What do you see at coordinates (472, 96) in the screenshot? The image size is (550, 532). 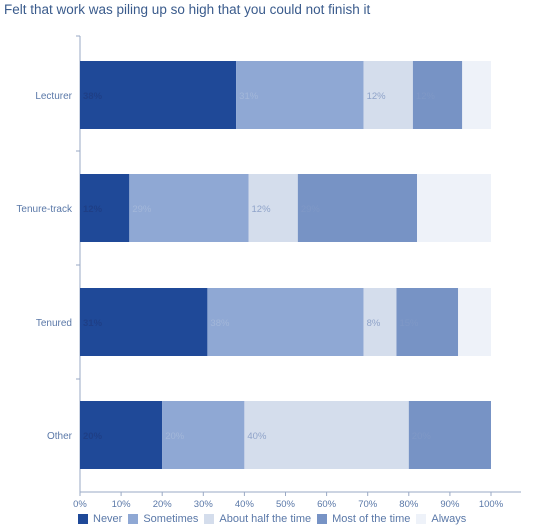 I see `data-label: 7%` at bounding box center [472, 96].